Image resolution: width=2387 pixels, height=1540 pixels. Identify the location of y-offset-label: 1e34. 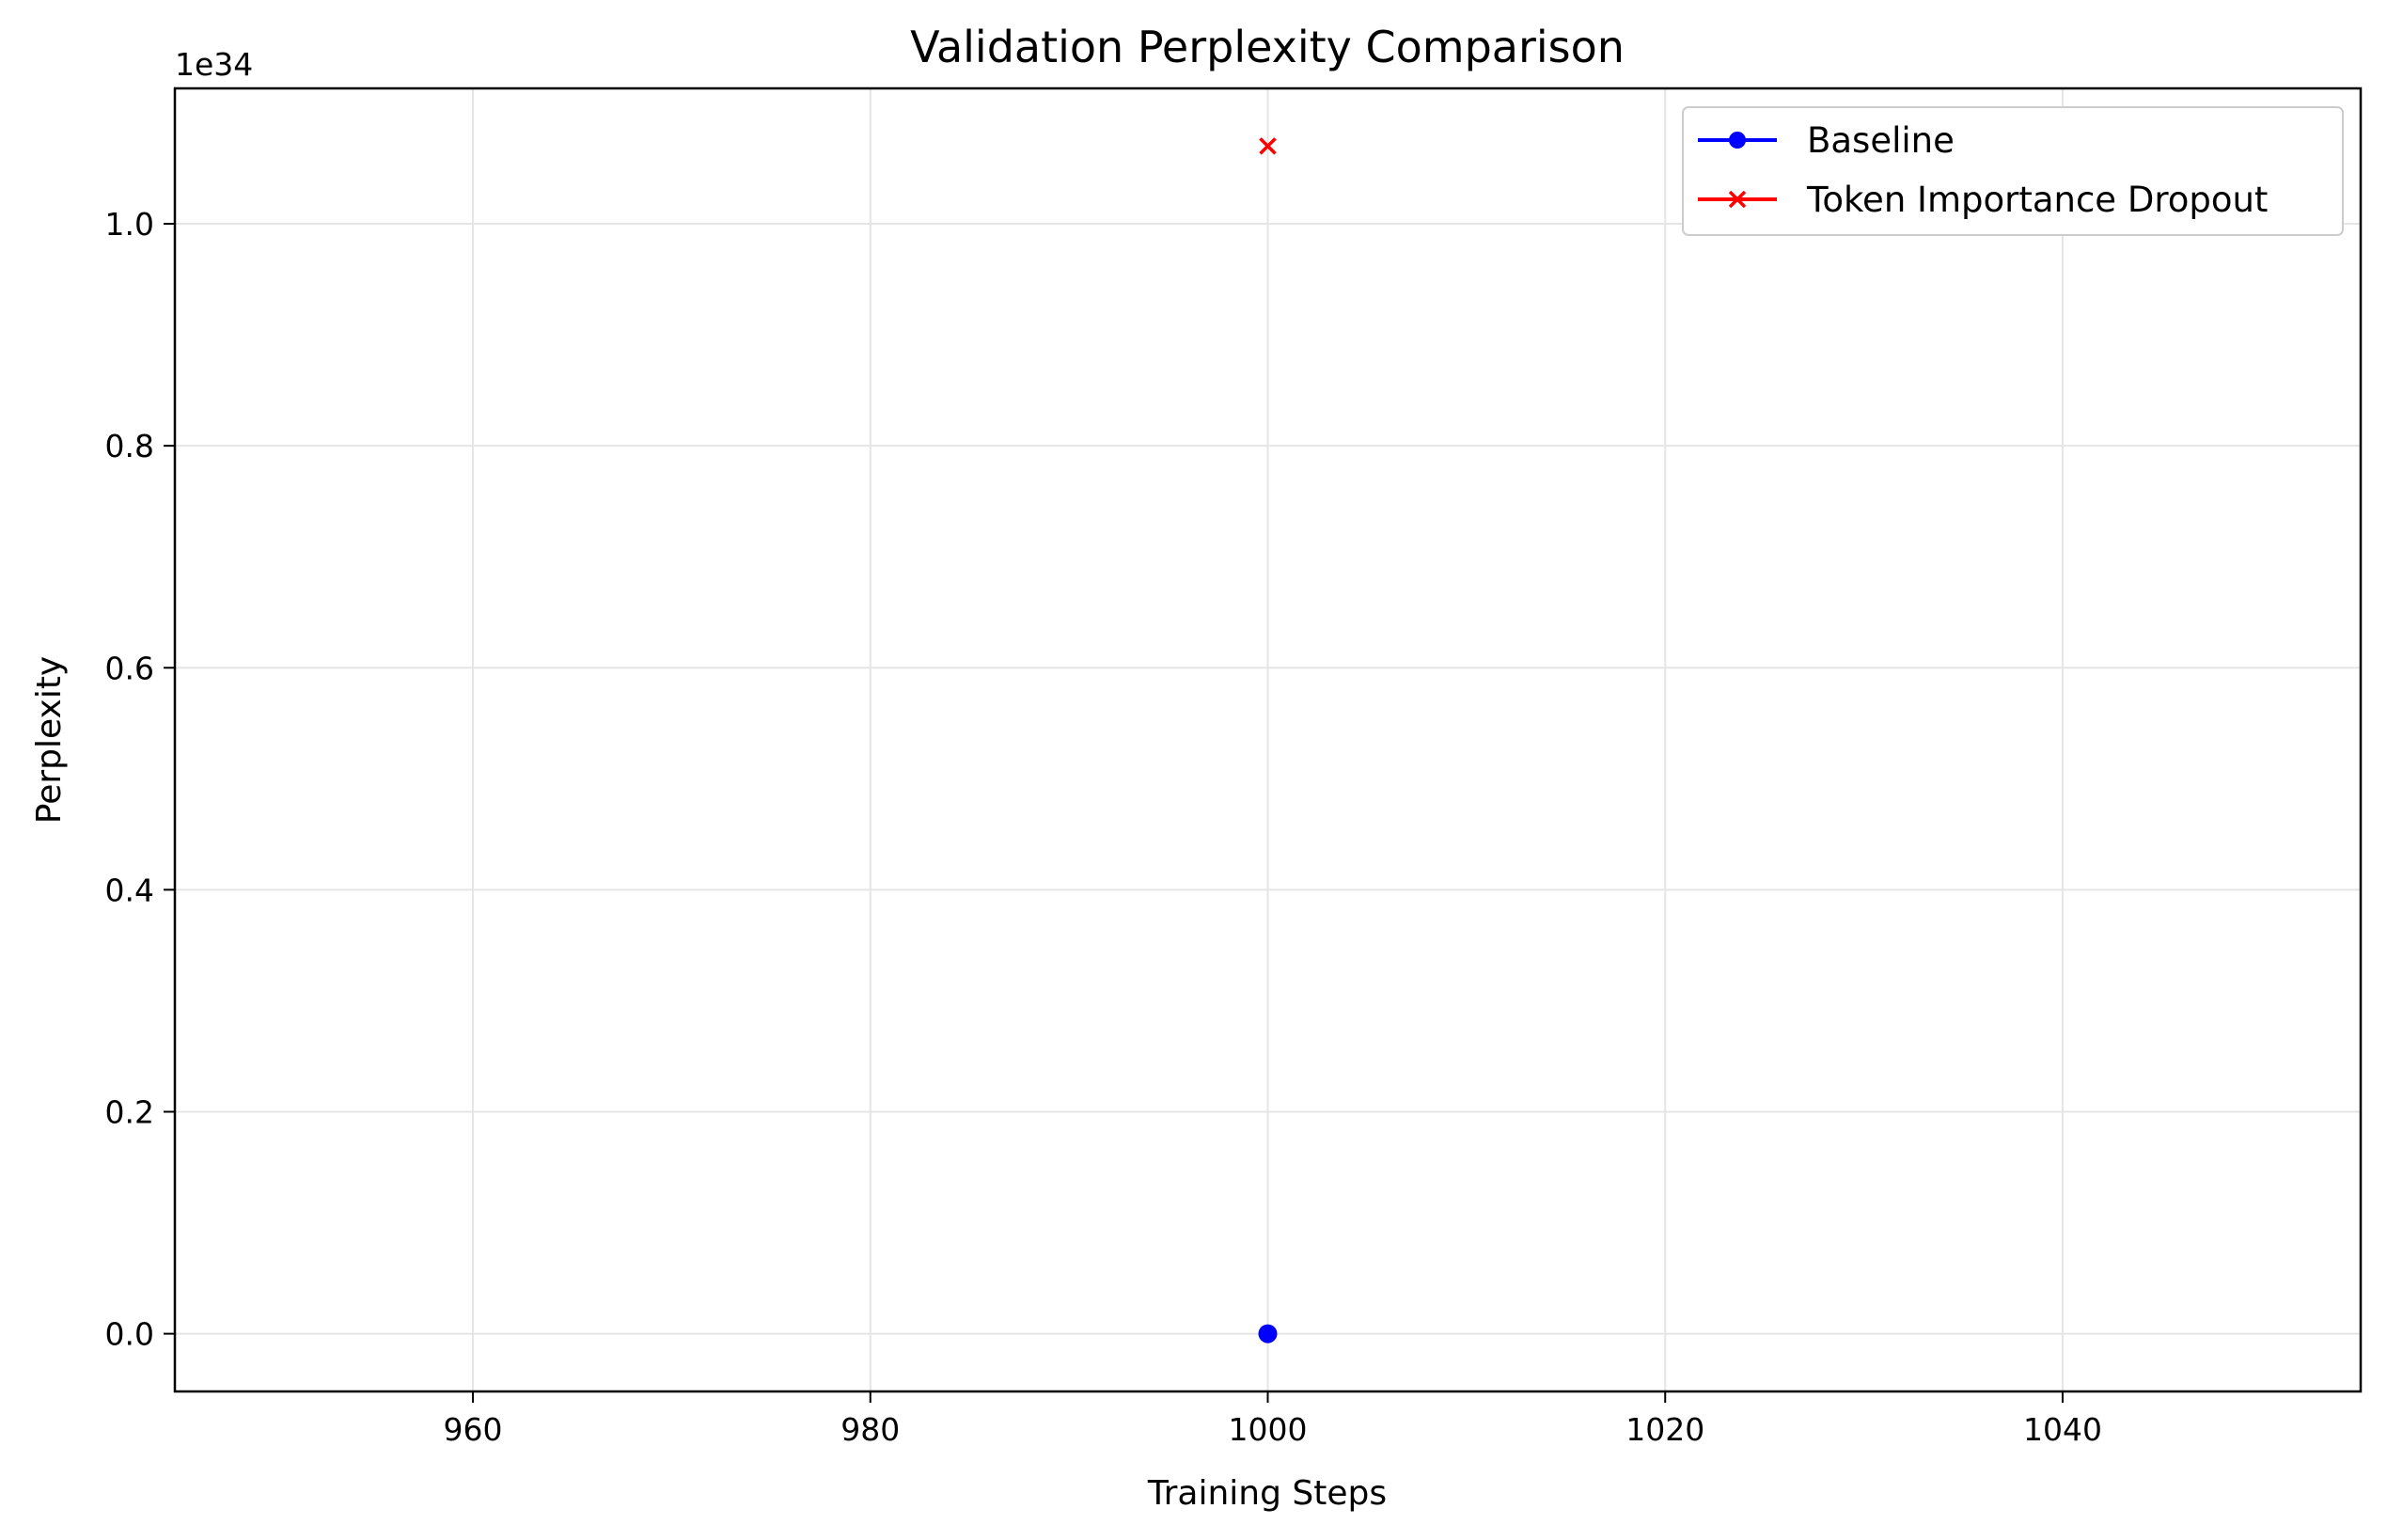
(214, 64).